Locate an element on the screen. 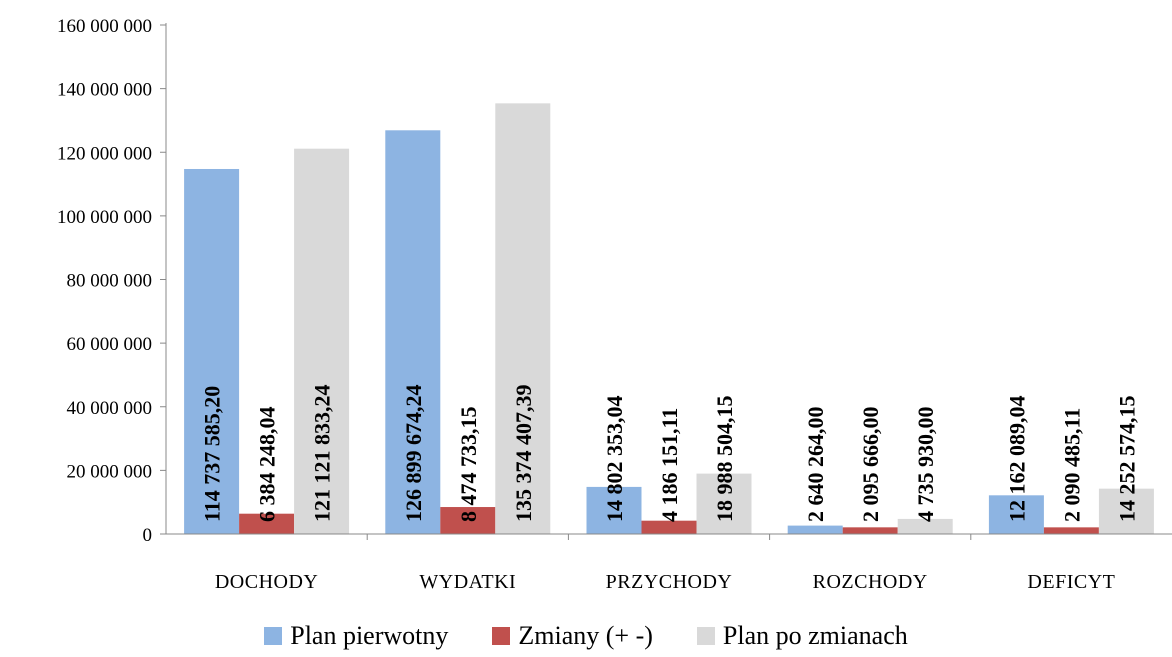 The image size is (1172, 657). legend-label-plan-po-zmianach: Plan po zmianach is located at coordinates (815, 635).